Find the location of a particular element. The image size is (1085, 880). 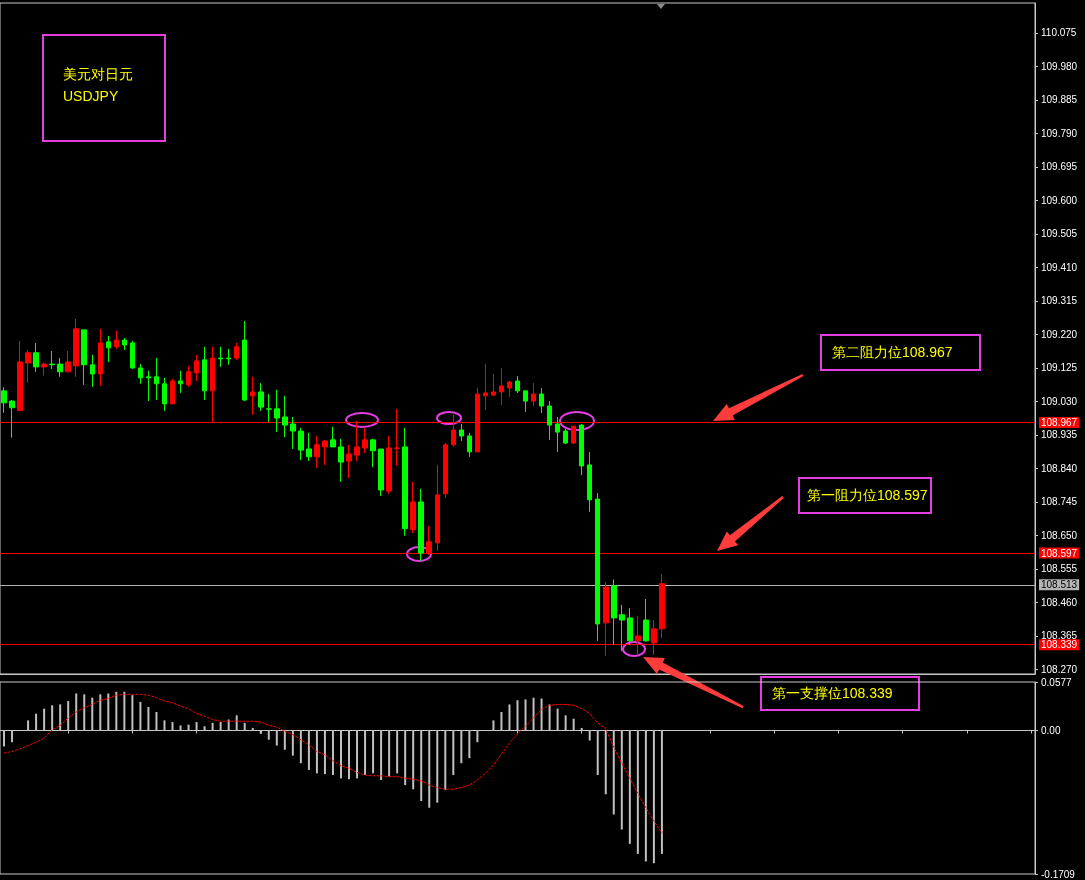

y-tick-label: 0.00 is located at coordinates (1051, 730).